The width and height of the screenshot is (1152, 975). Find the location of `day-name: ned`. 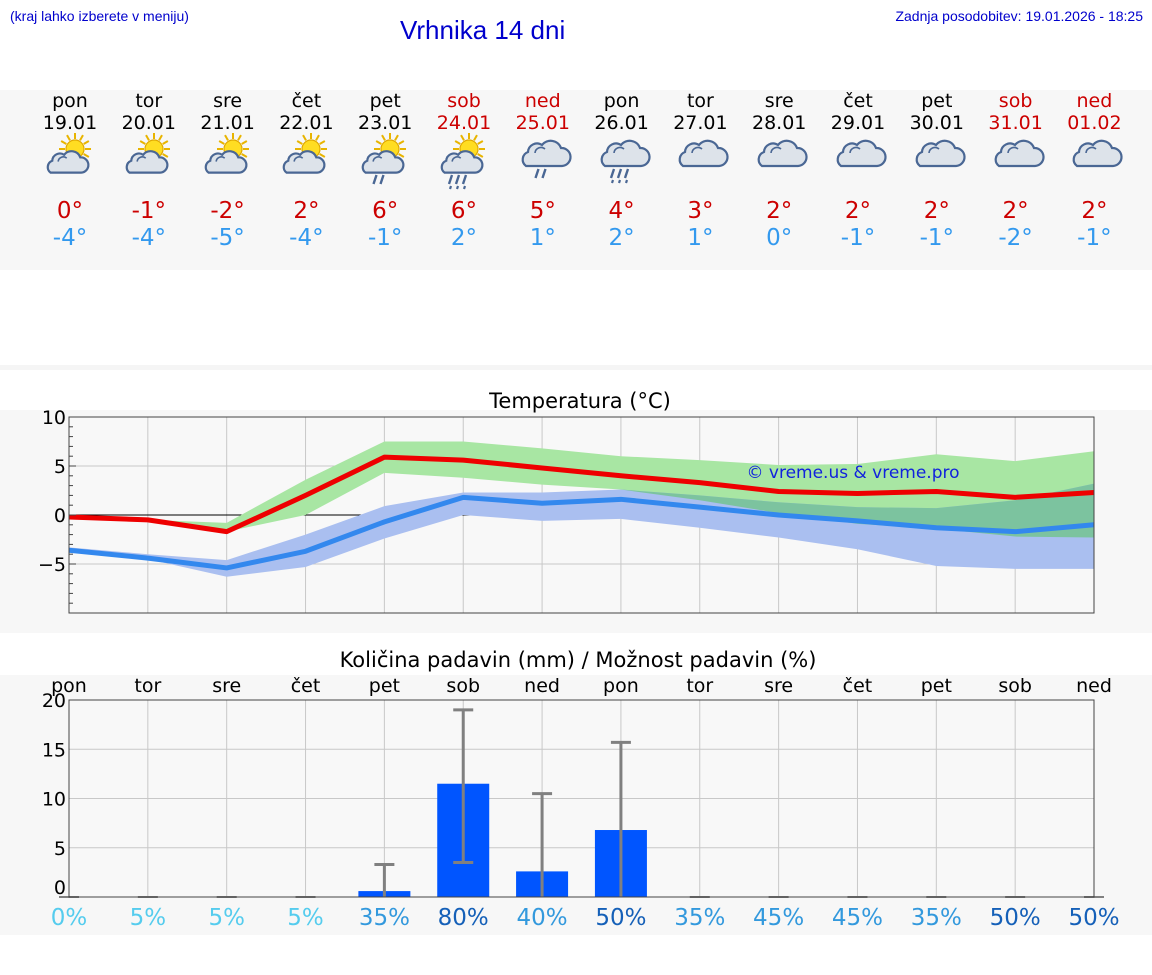

day-name: ned is located at coordinates (542, 101).